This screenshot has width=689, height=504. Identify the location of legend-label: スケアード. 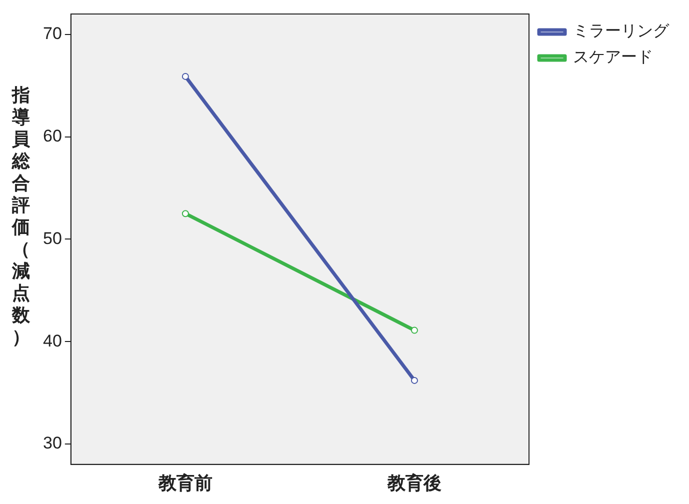
(613, 56).